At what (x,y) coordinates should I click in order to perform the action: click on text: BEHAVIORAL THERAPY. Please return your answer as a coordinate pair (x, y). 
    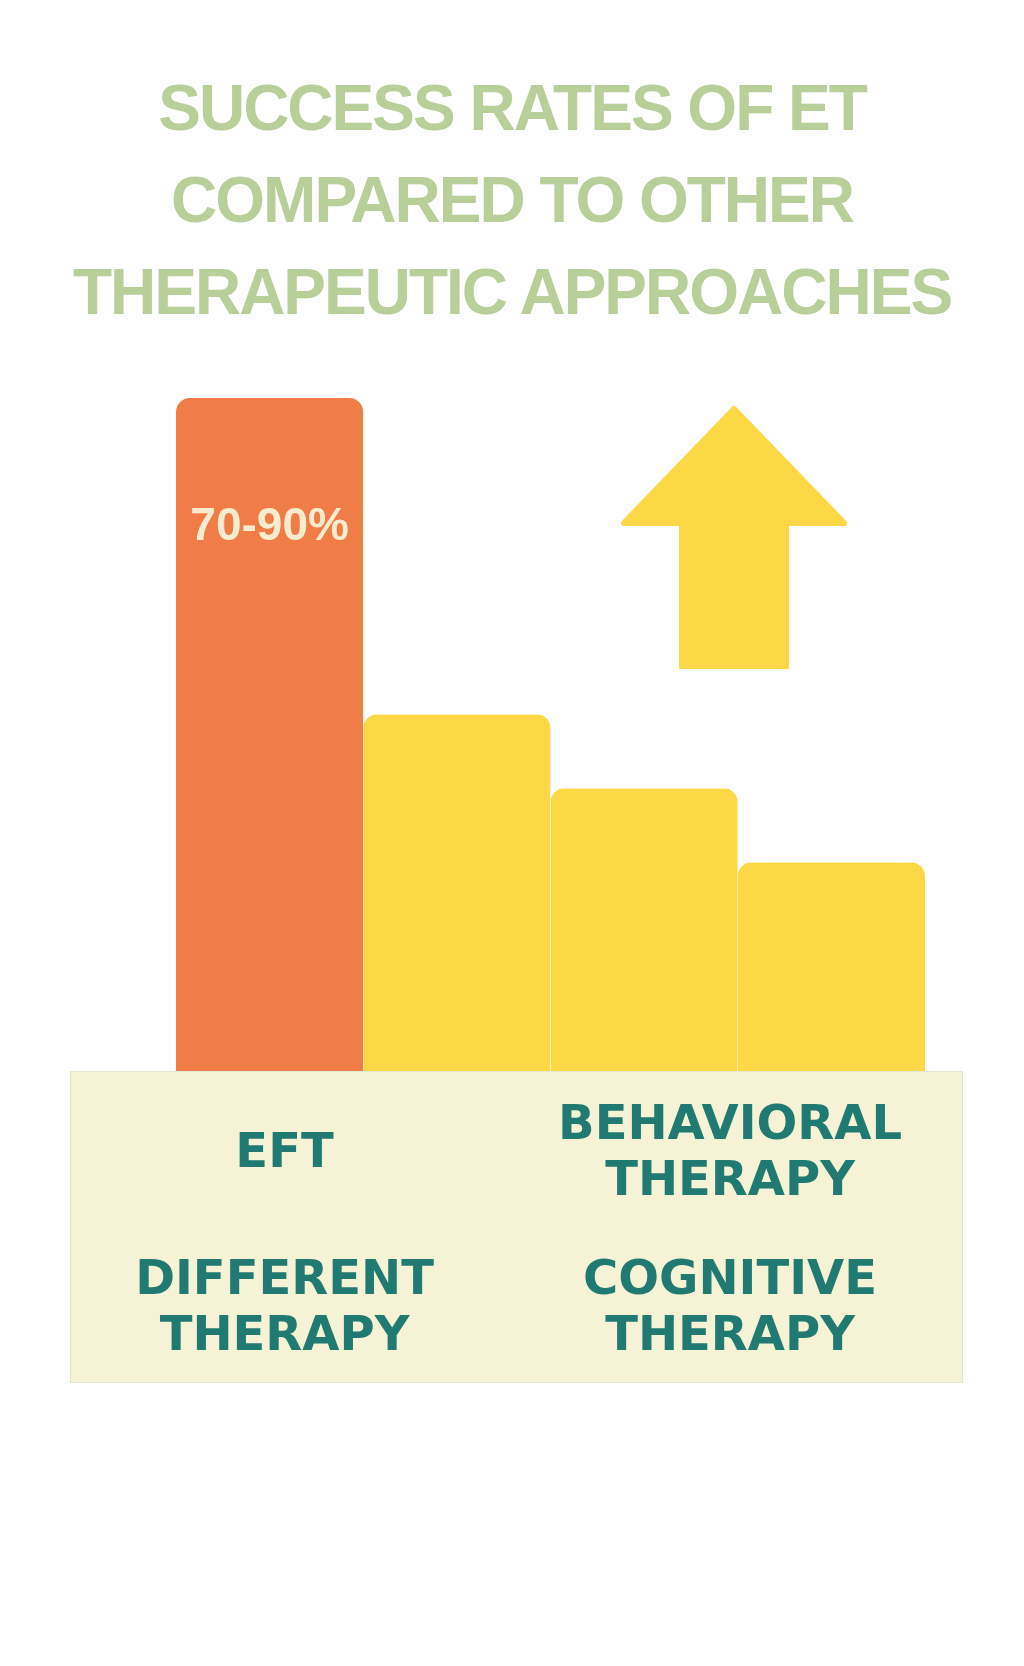
    Looking at the image, I should click on (730, 1149).